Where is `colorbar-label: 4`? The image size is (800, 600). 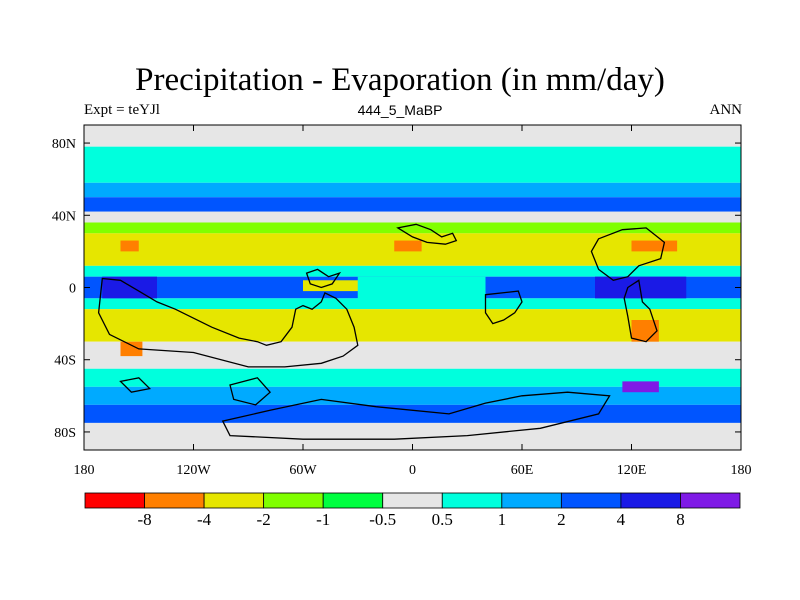
colorbar-label: 4 is located at coordinates (621, 519).